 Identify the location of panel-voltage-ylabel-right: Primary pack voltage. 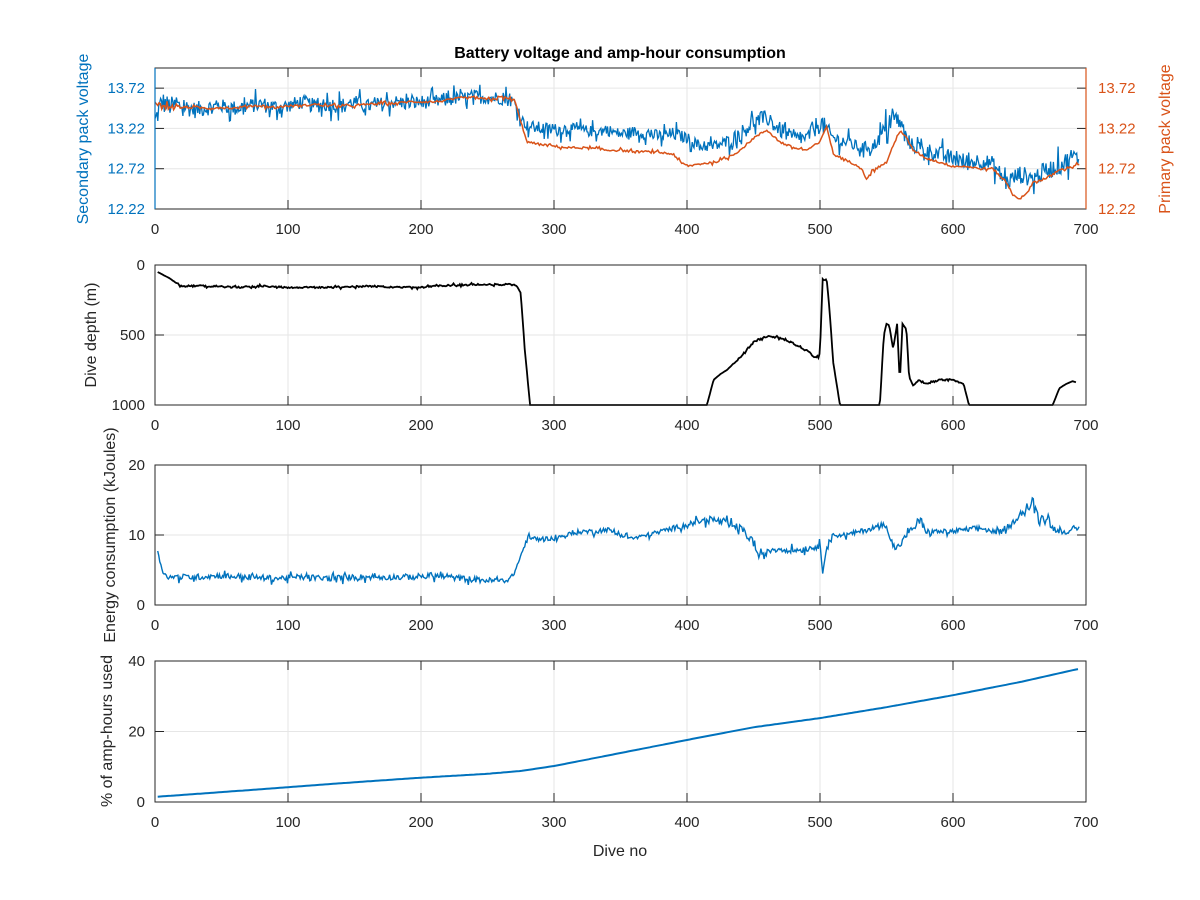
(1165, 138).